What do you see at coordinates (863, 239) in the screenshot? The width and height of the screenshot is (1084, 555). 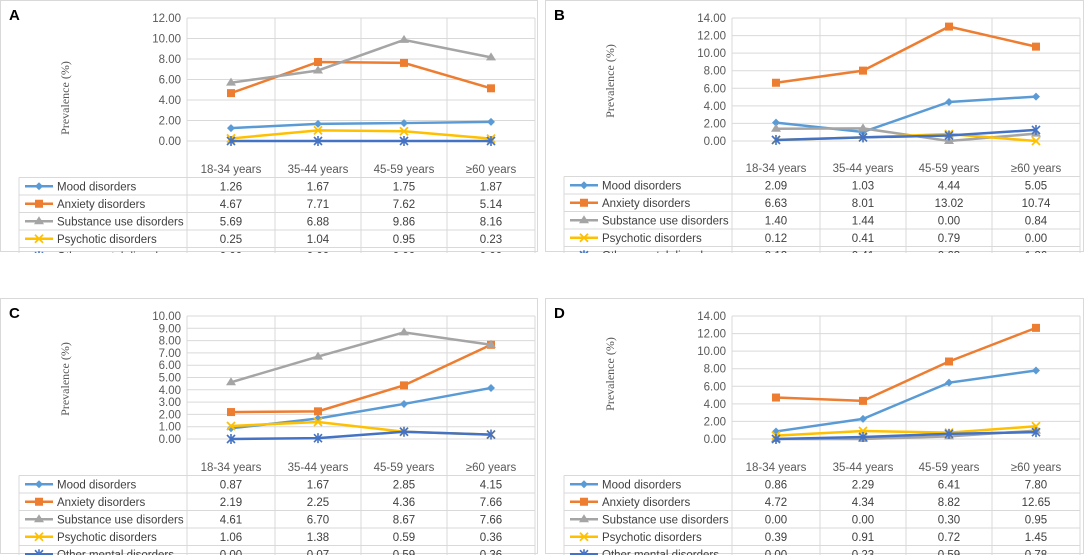 I see `data-label: 0.41` at bounding box center [863, 239].